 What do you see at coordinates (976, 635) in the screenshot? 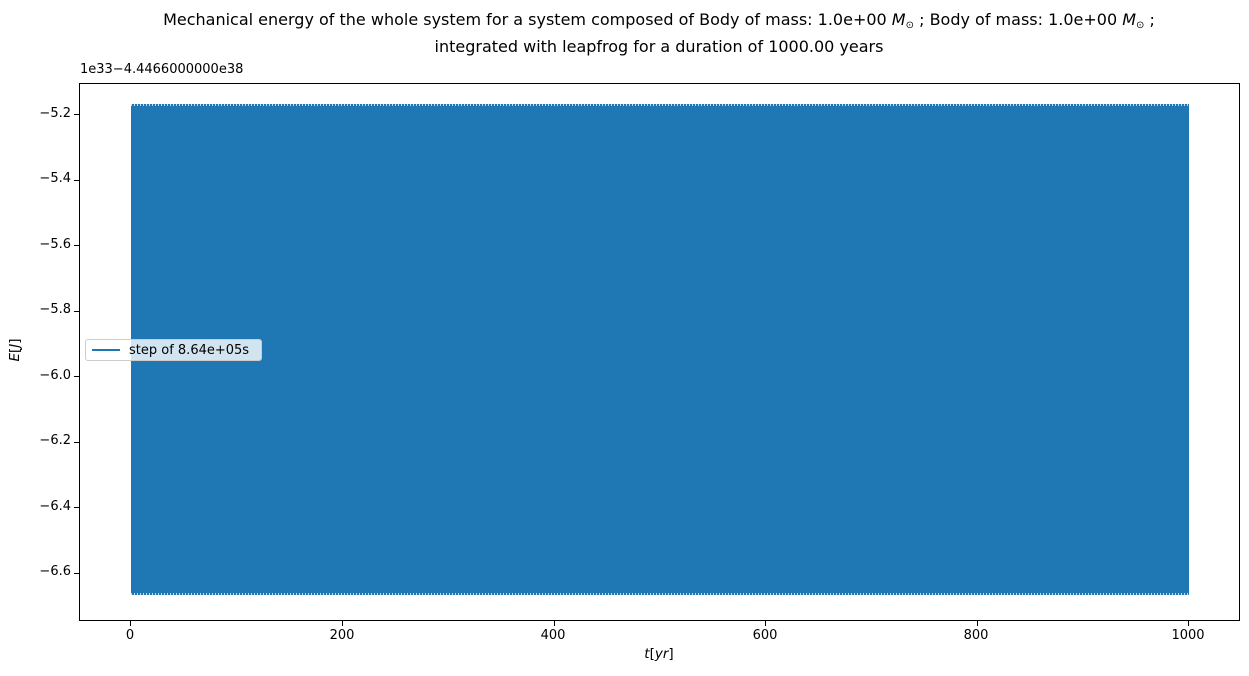
I see `x-tick-label: 800` at bounding box center [976, 635].